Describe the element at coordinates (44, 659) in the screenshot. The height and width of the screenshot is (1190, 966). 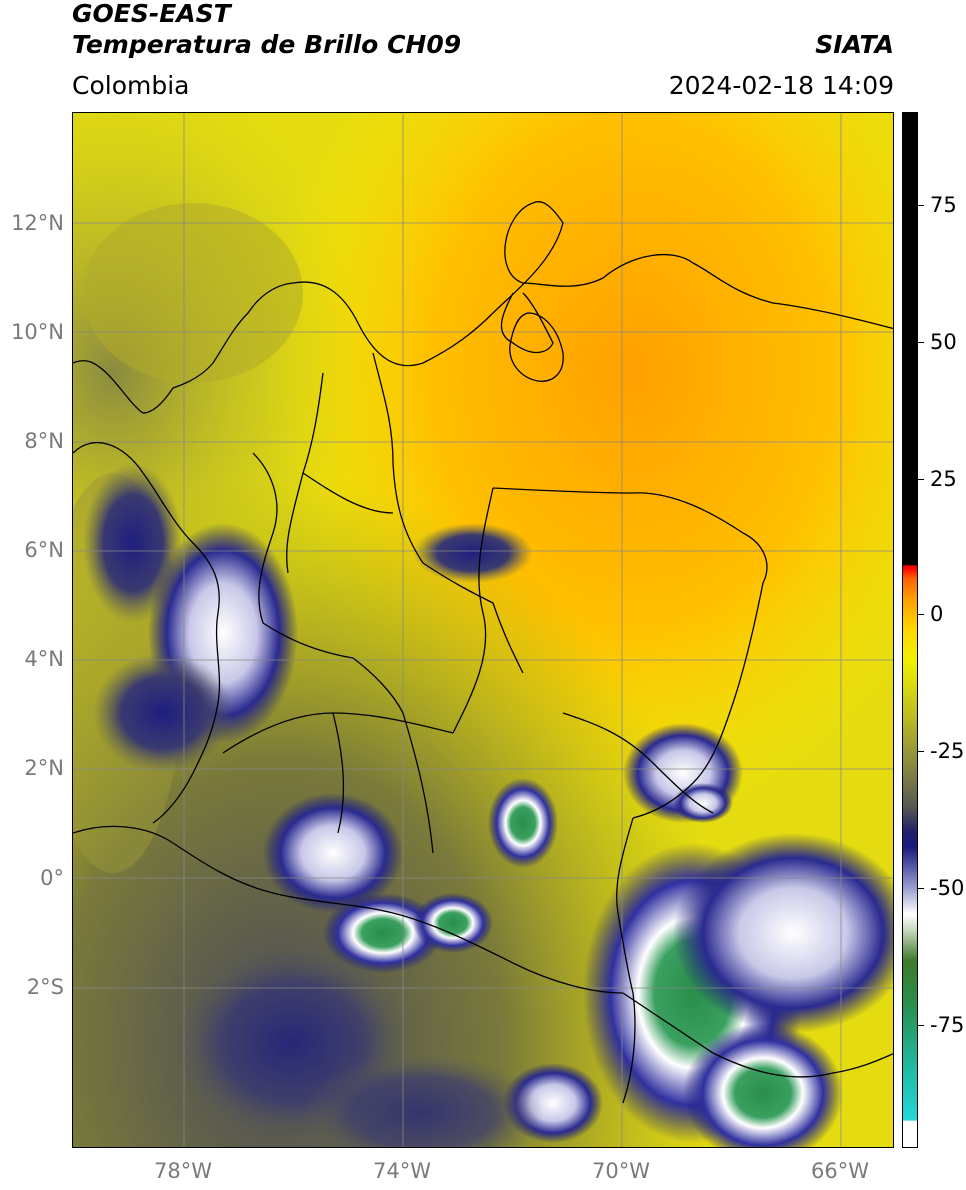
I see `lat-label-4n: 4°N` at that location.